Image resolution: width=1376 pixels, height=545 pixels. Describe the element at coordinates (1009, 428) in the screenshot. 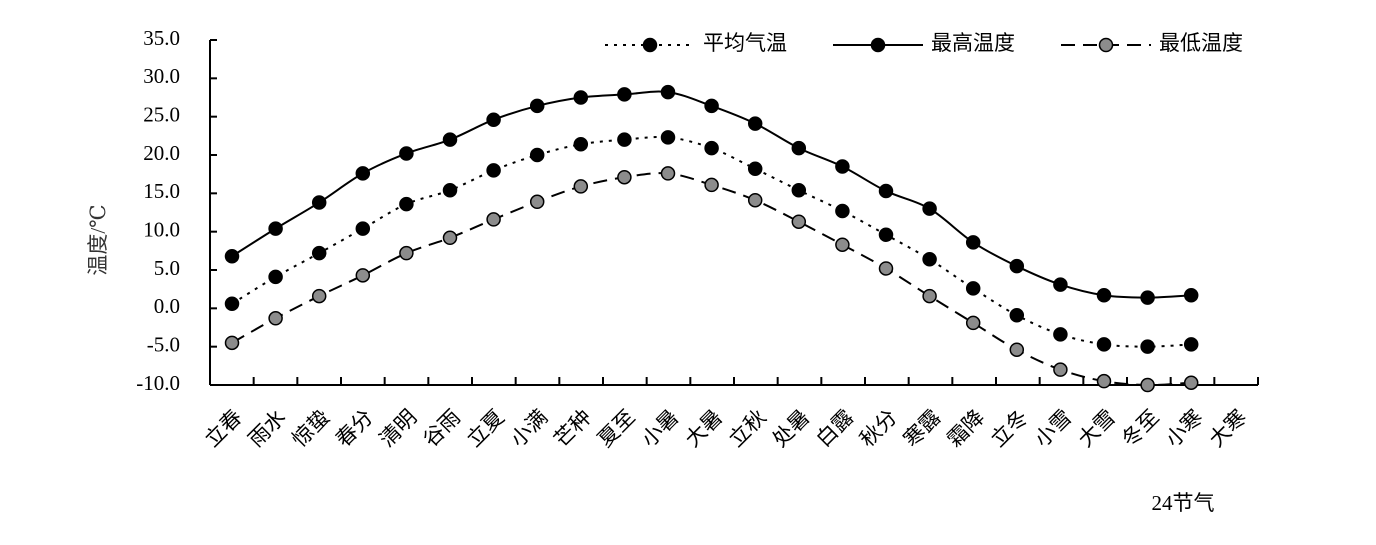

I see `x-tick-label: 立冬` at that location.